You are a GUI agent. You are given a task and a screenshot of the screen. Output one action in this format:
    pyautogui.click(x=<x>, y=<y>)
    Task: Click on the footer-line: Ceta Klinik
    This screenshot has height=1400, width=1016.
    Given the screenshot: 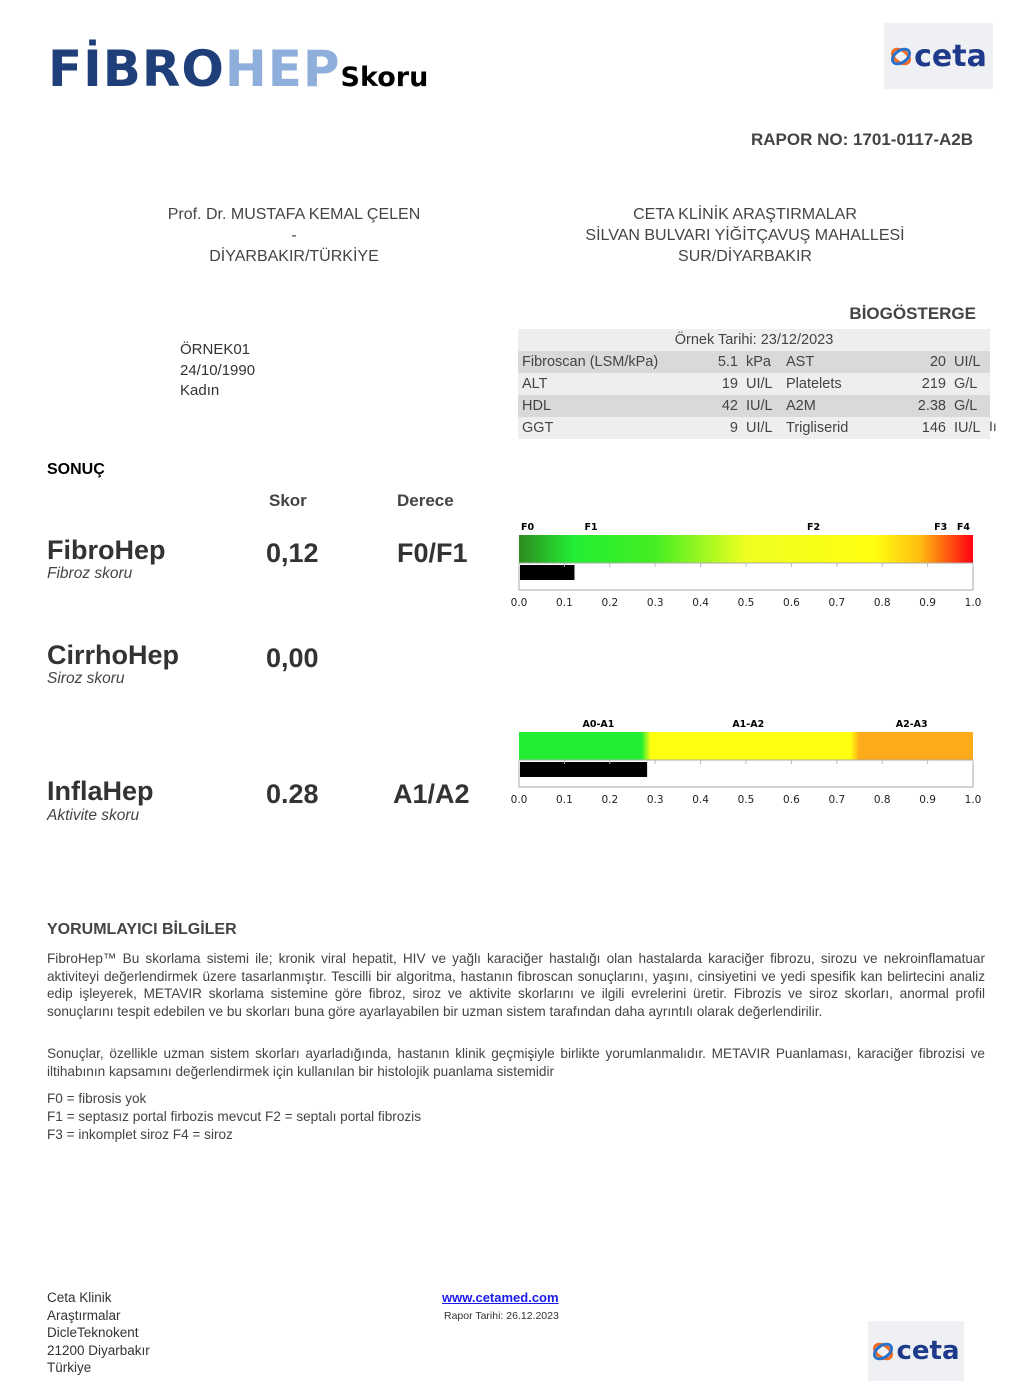 What is the action you would take?
    pyautogui.click(x=79, y=1297)
    